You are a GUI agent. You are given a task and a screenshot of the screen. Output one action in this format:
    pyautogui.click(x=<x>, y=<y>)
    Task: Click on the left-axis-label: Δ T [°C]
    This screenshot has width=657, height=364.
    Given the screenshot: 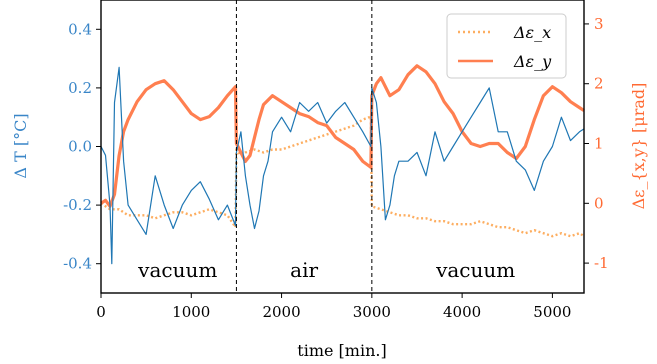 What is the action you would take?
    pyautogui.click(x=20, y=145)
    